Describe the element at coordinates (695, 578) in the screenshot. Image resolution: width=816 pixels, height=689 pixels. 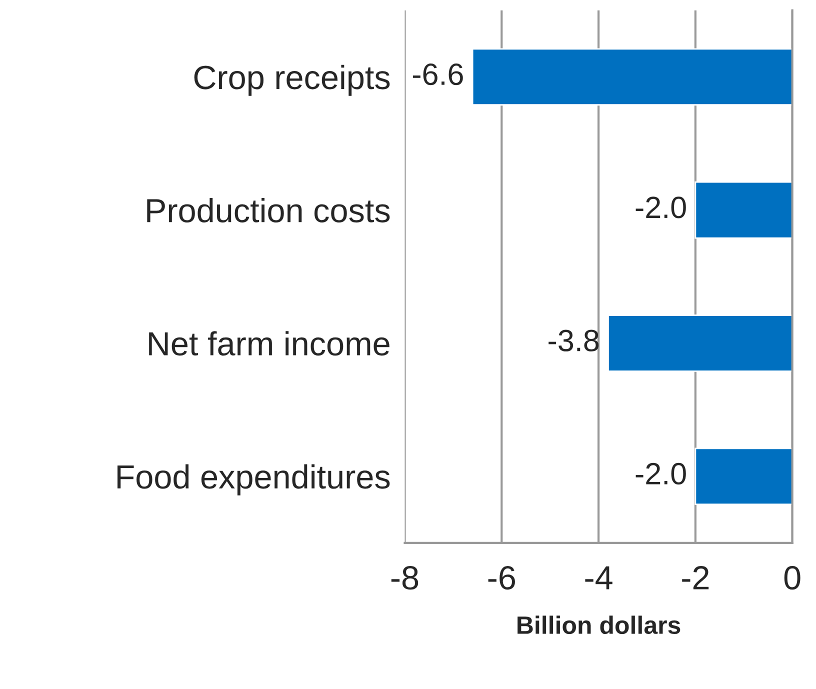
I see `x-tick-label: -2` at that location.